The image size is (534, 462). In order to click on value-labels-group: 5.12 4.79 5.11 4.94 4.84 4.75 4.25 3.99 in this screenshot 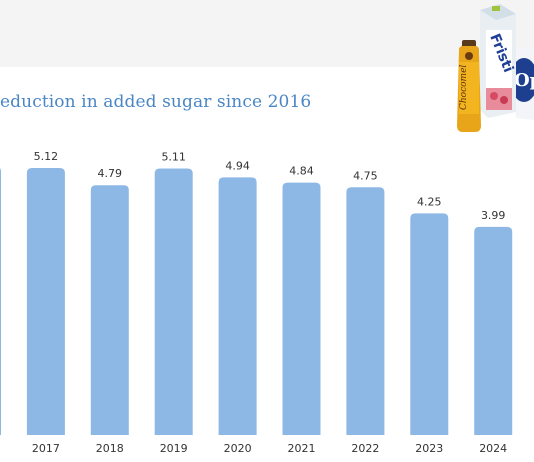, I will do `click(270, 186)`.